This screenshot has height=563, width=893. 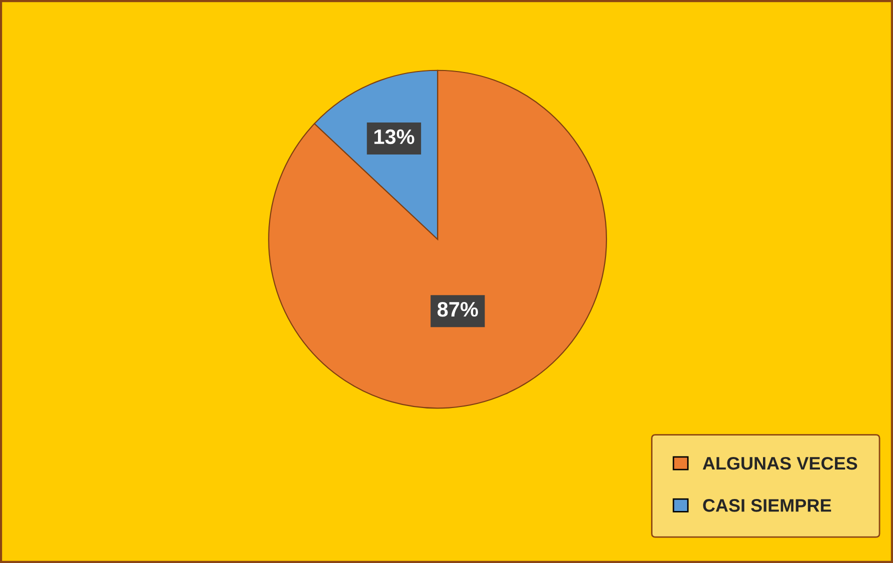 I want to click on data-label: 87%, so click(x=458, y=309).